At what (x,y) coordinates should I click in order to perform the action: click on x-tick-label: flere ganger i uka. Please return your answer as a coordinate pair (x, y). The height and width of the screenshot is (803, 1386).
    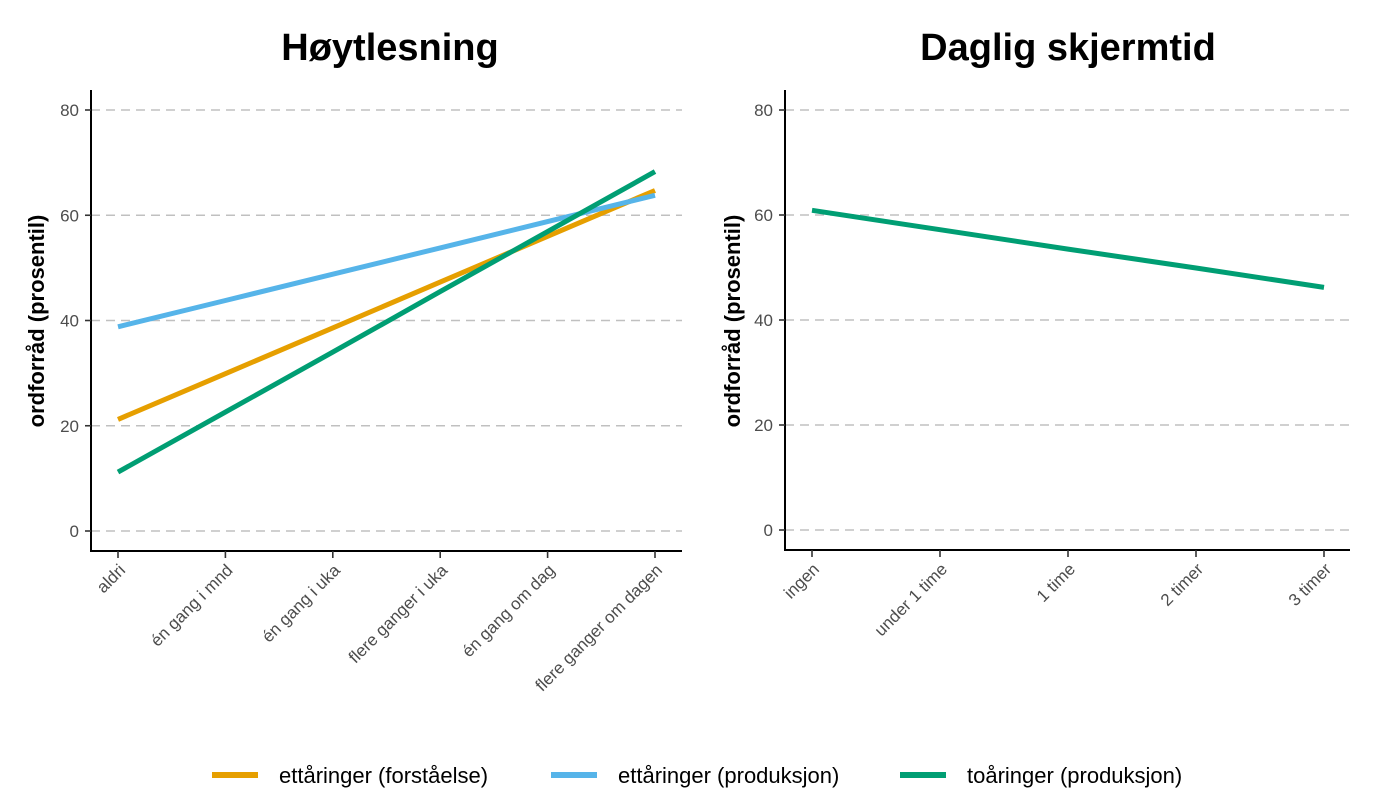
    Looking at the image, I should click on (398, 613).